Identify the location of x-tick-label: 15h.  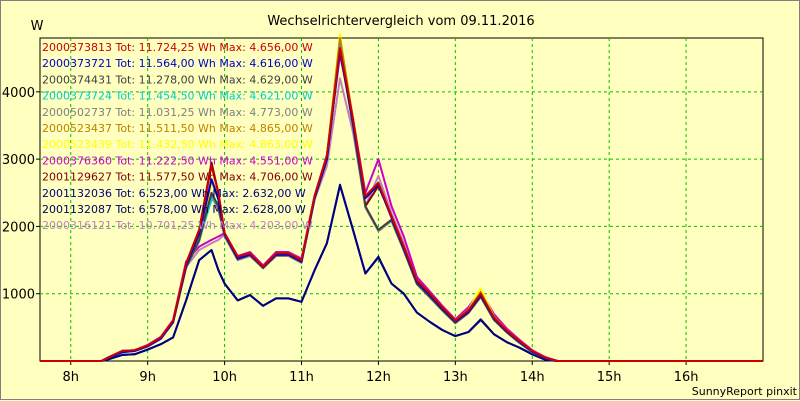
(609, 377).